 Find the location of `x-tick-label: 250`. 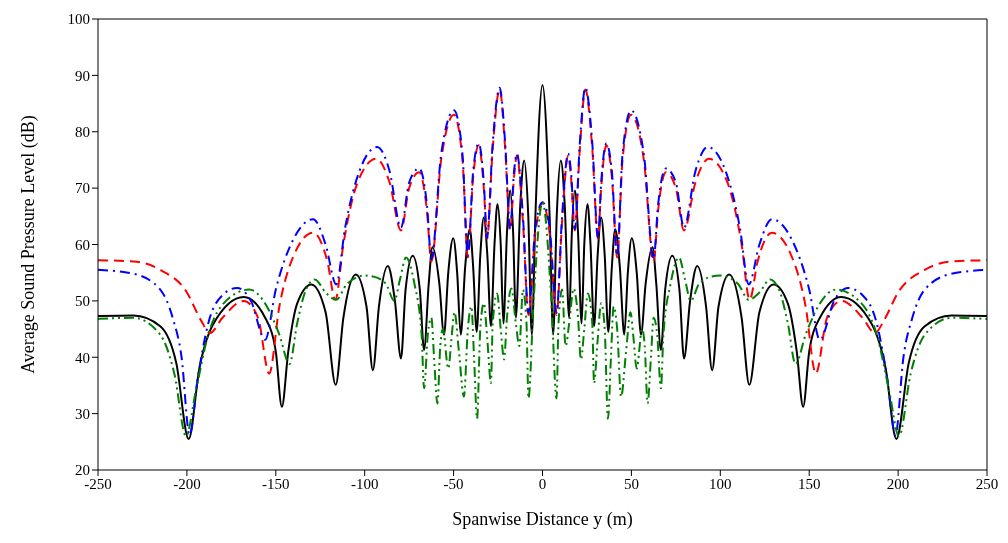

x-tick-label: 250 is located at coordinates (987, 483).